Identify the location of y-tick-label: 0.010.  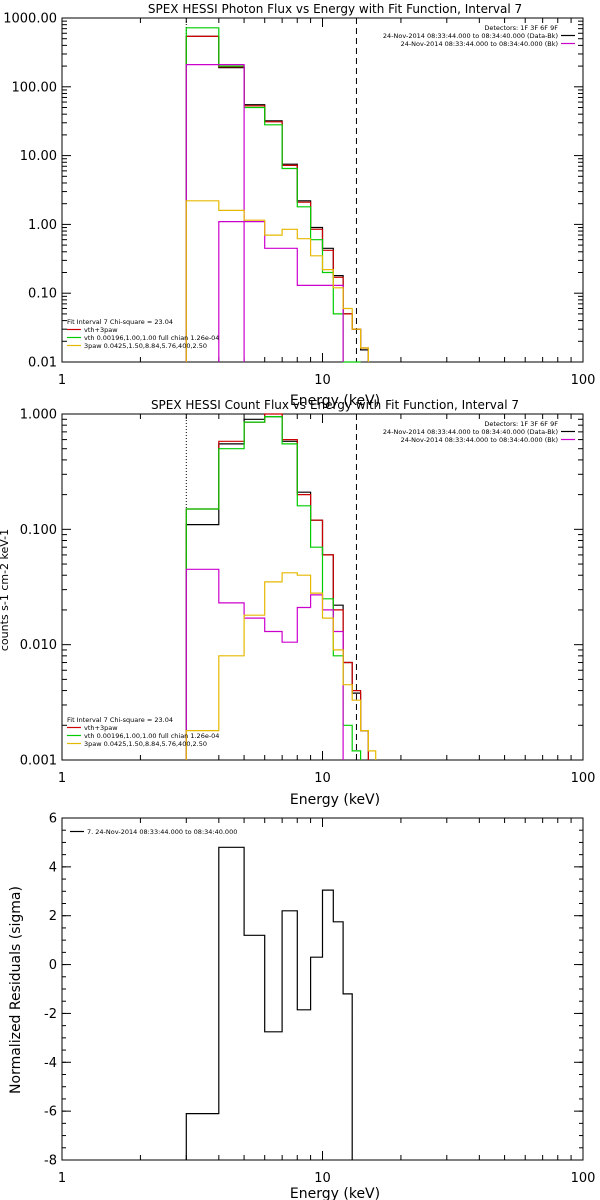
(38, 645).